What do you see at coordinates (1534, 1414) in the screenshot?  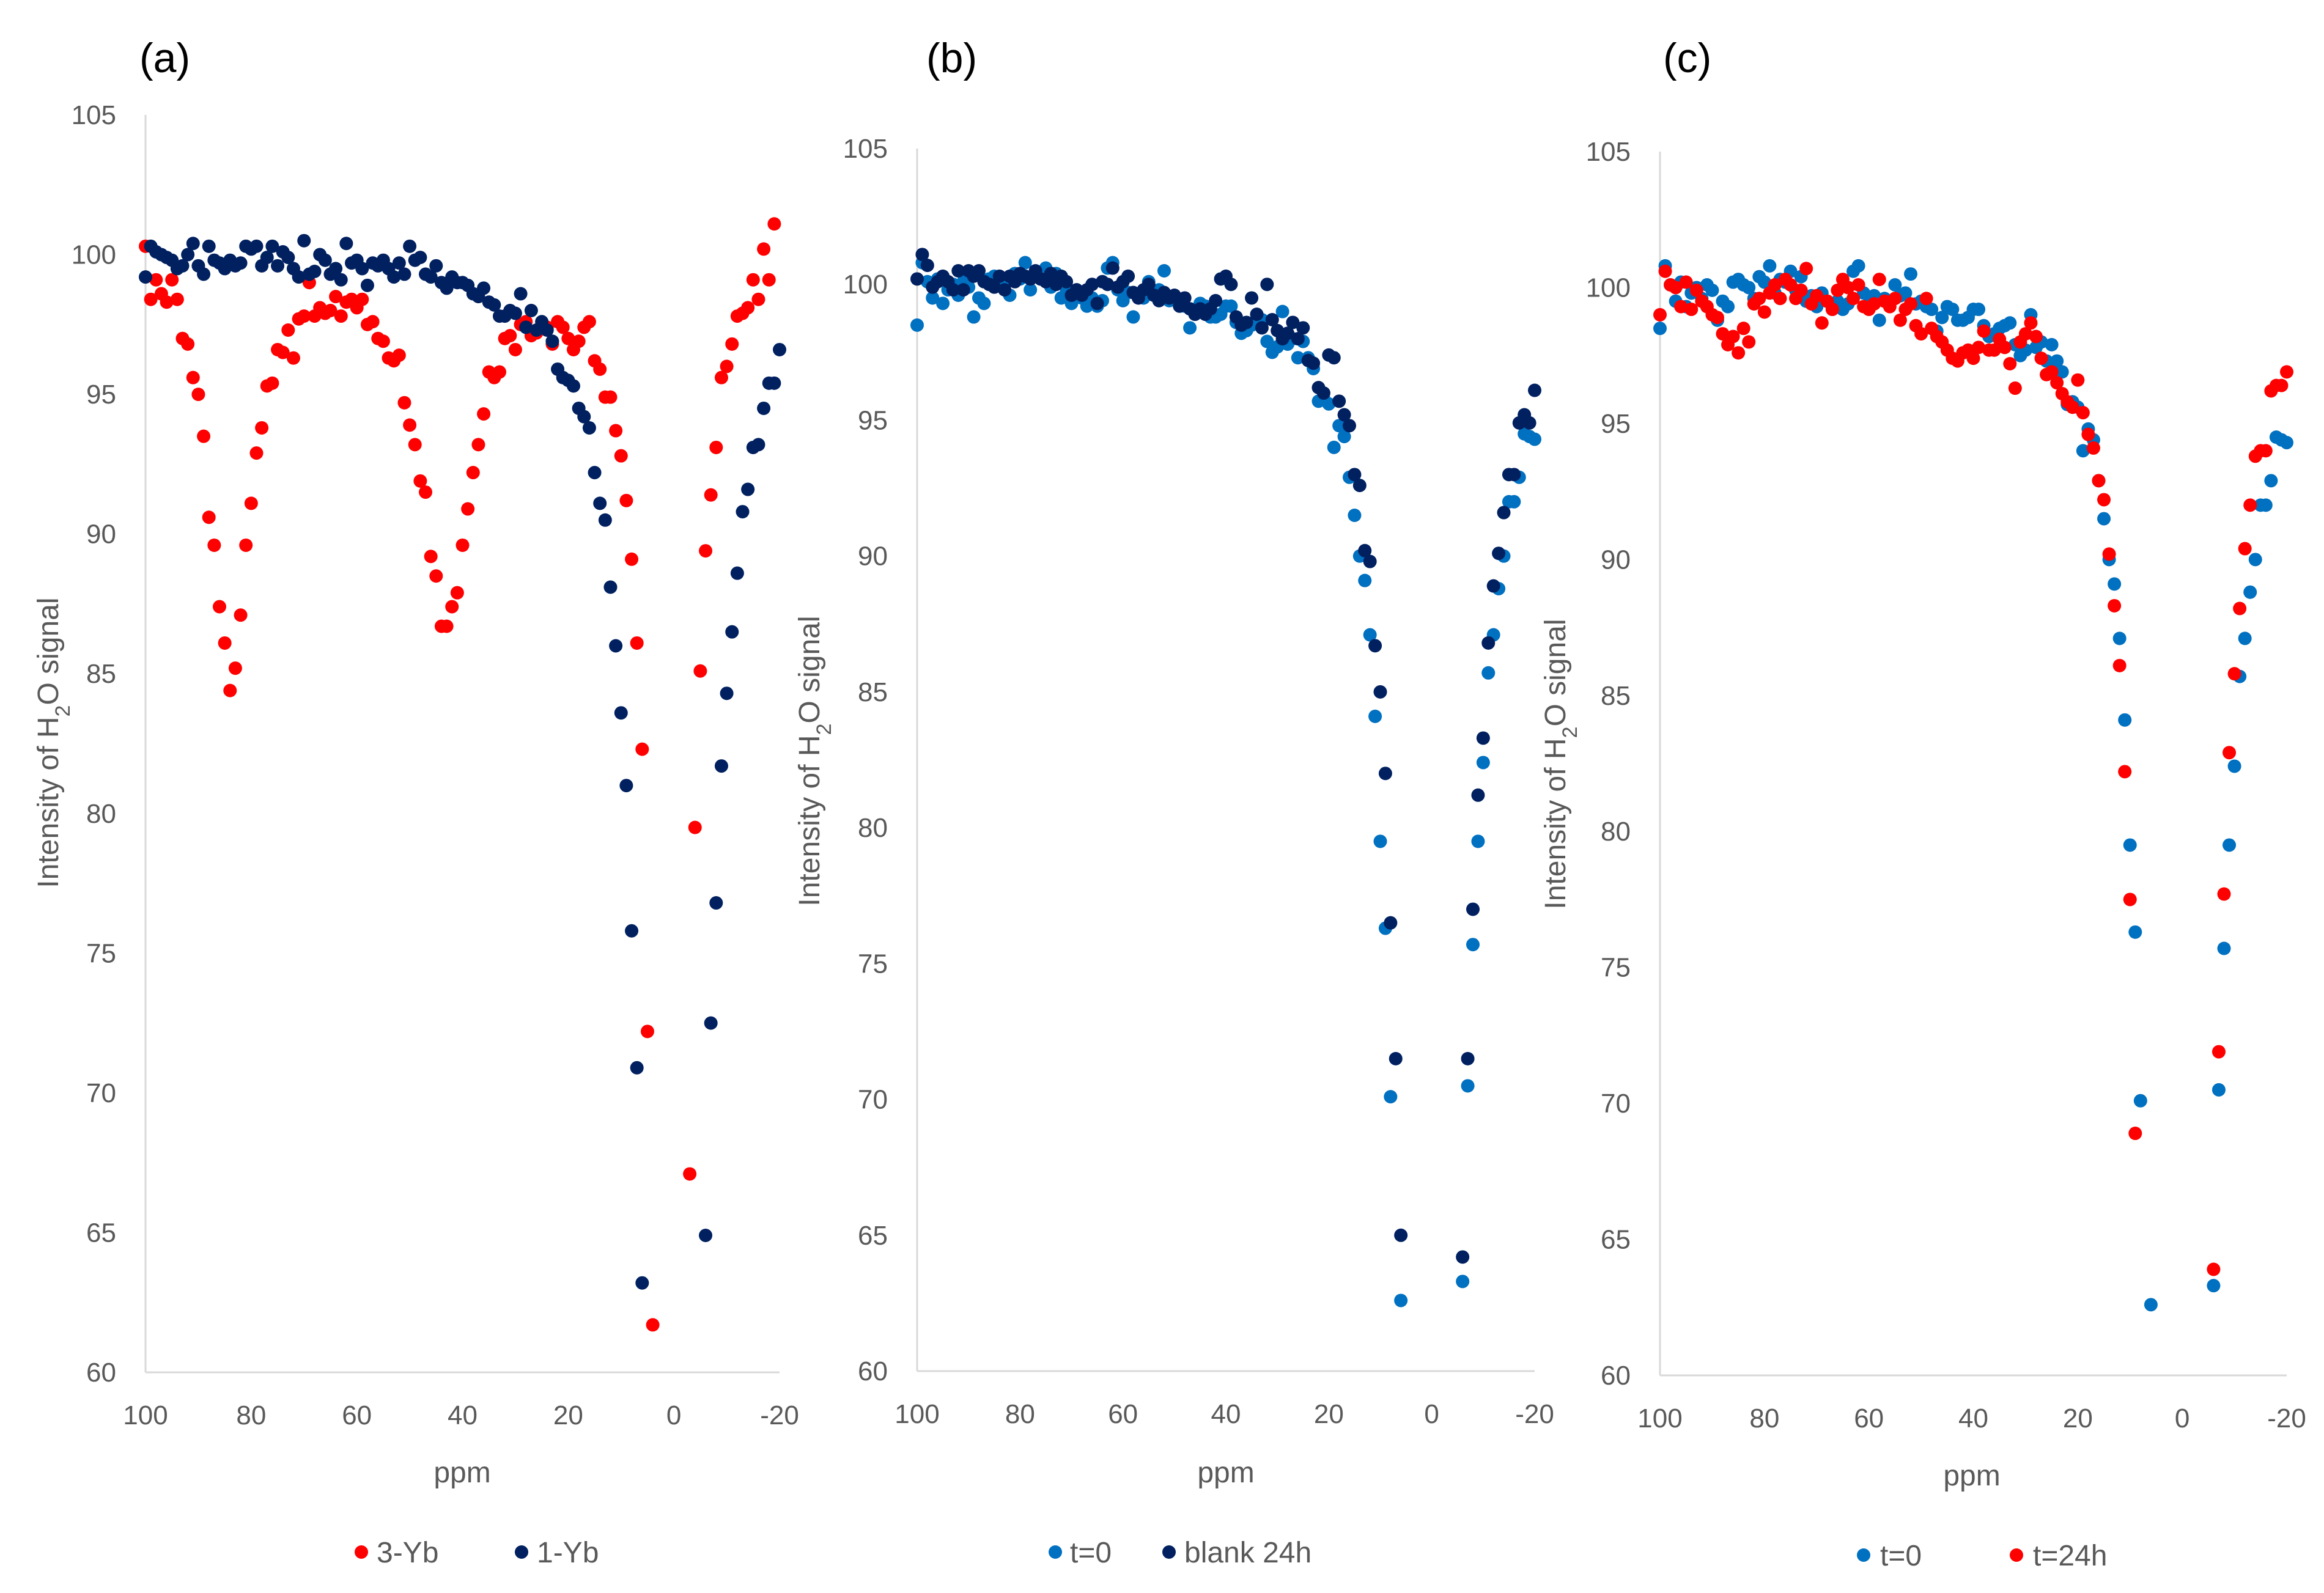 I see `x-tick-label: -20` at bounding box center [1534, 1414].